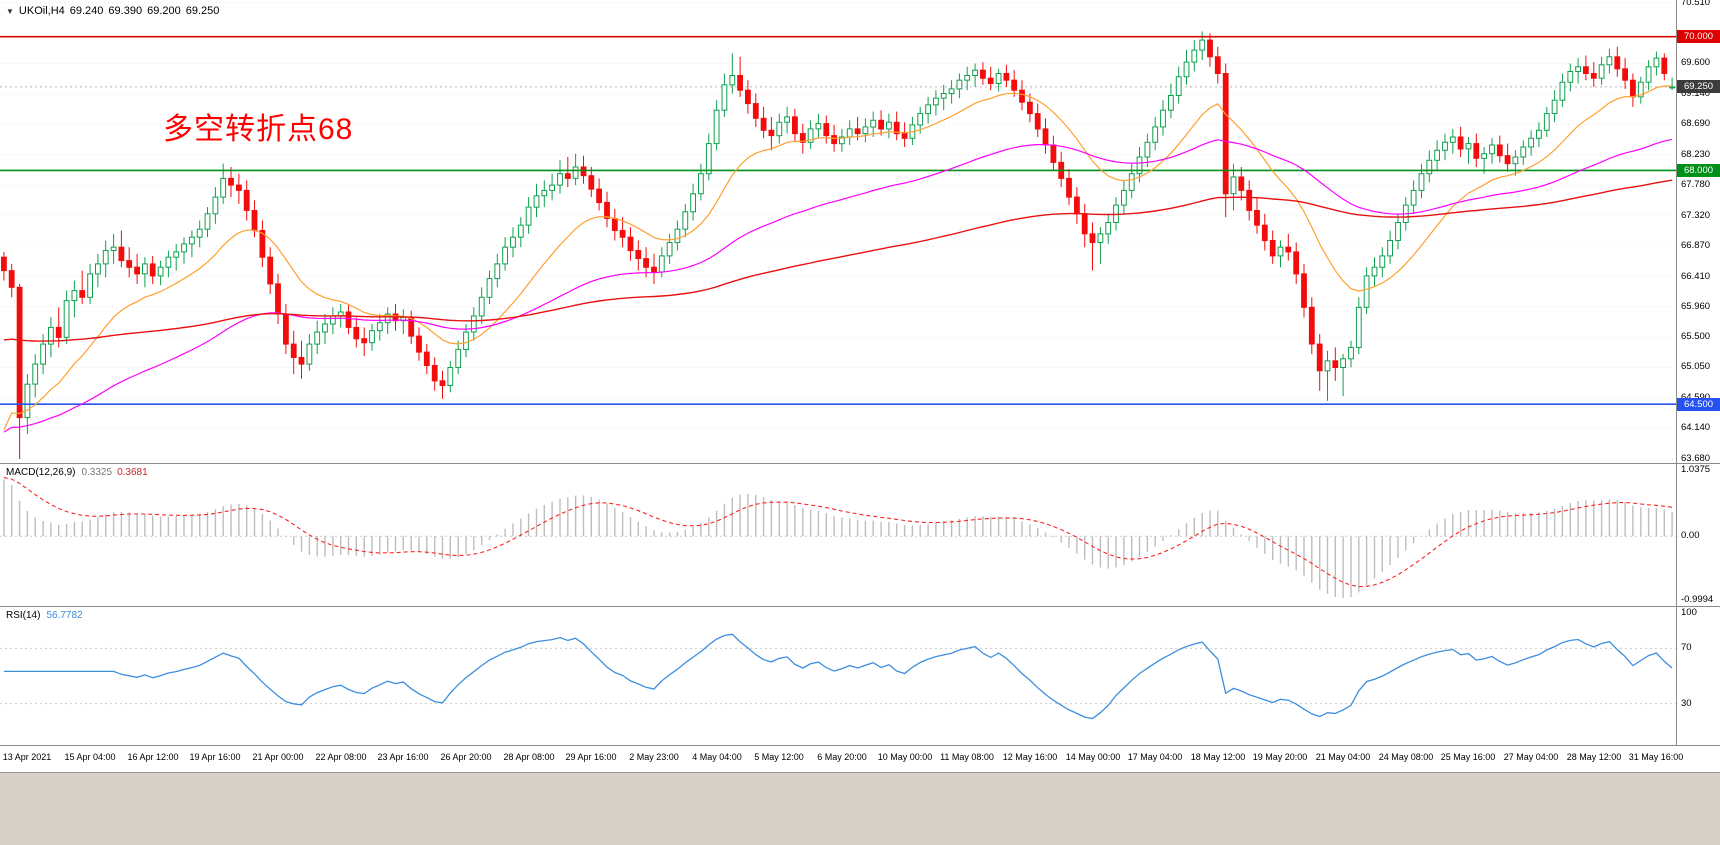 The height and width of the screenshot is (845, 1720). Describe the element at coordinates (1698, 404) in the screenshot. I see `price-badge-64.500: 64.500` at that location.